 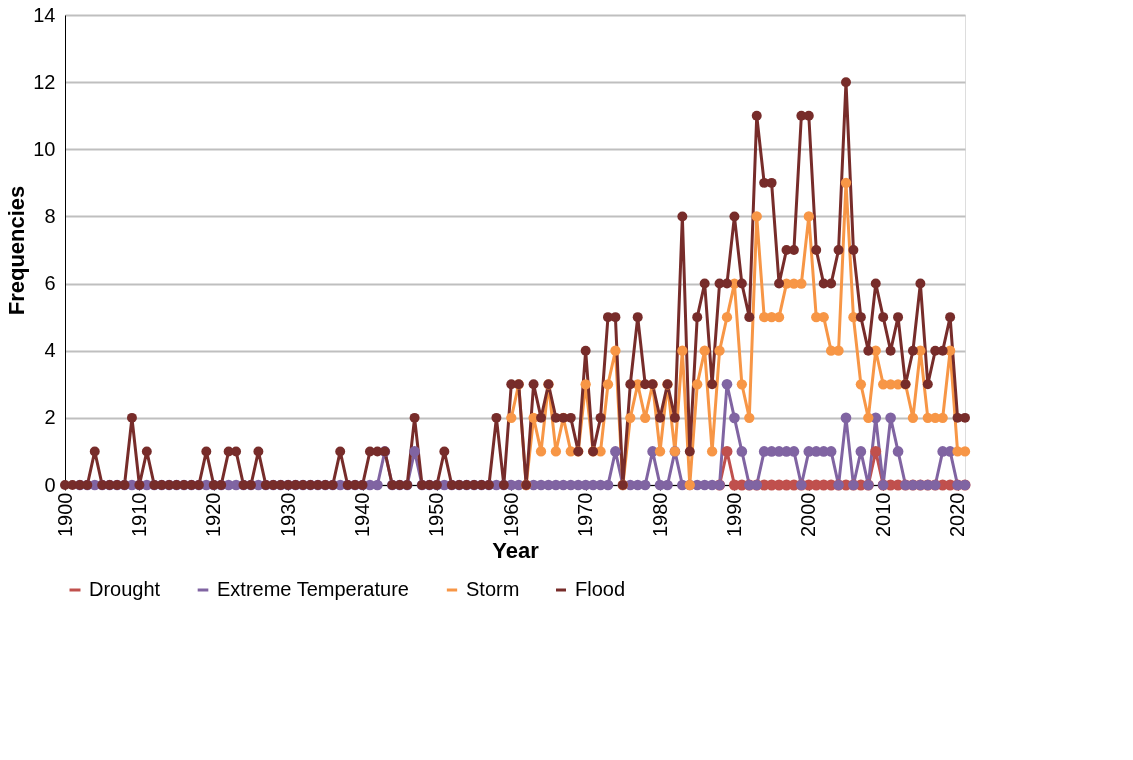 What do you see at coordinates (882, 514) in the screenshot?
I see `x-tick-label: 2010` at bounding box center [882, 514].